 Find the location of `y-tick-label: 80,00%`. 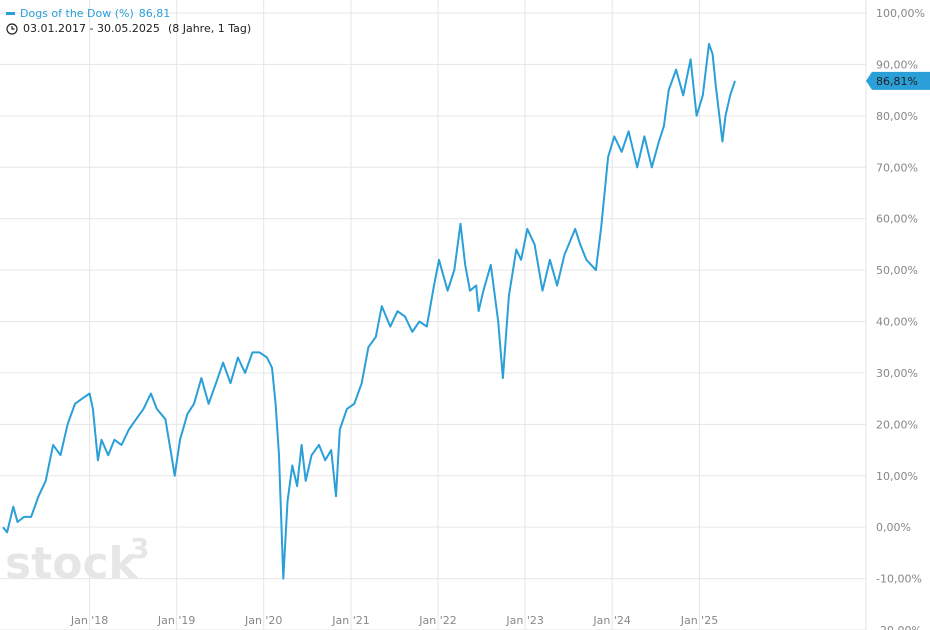

y-tick-label: 80,00% is located at coordinates (897, 116).